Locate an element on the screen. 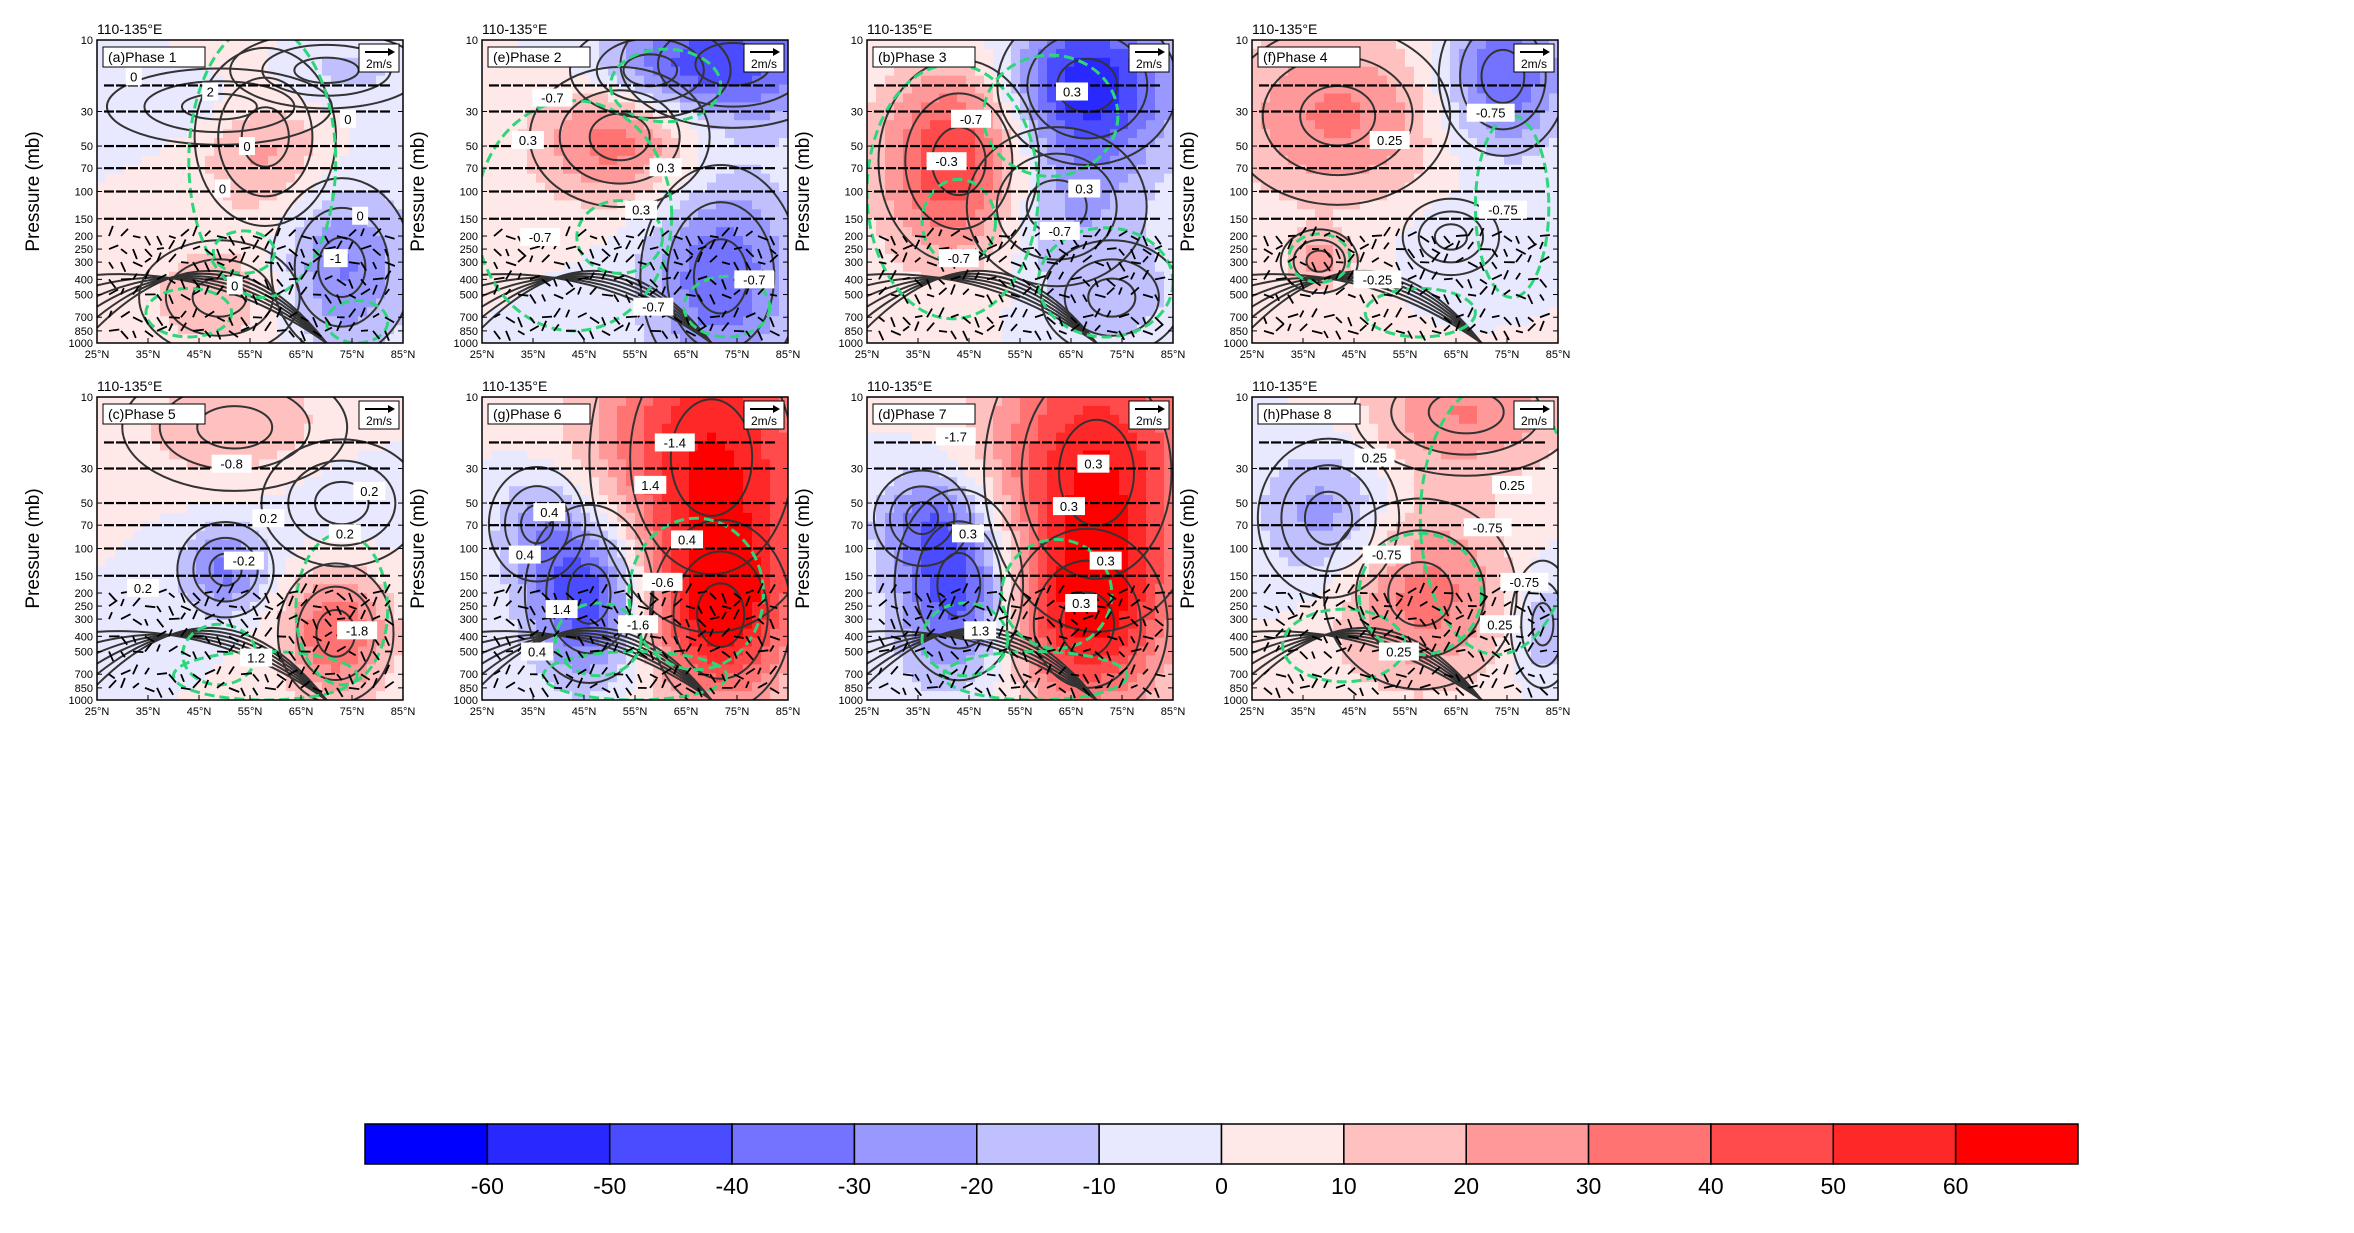 This screenshot has width=2354, height=1233. green-contour-line is located at coordinates (189, 312).